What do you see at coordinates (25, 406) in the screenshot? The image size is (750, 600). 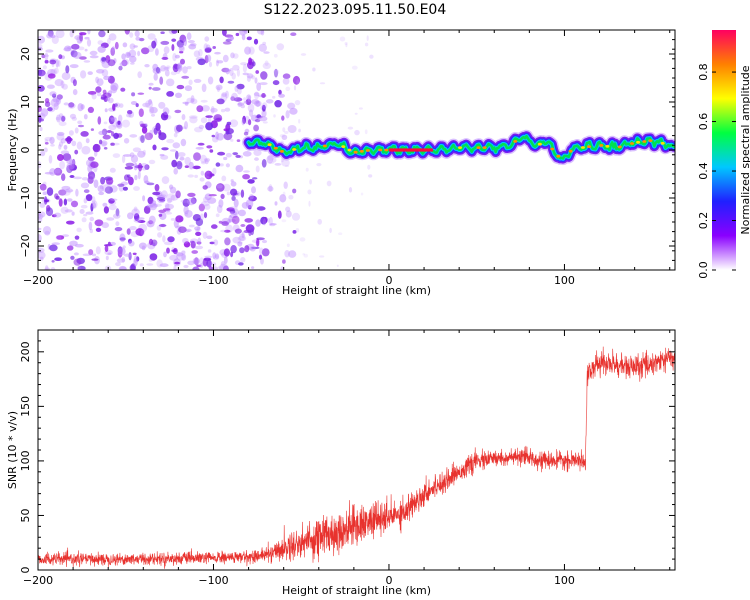 I see `y-tick-label: 150` at bounding box center [25, 406].